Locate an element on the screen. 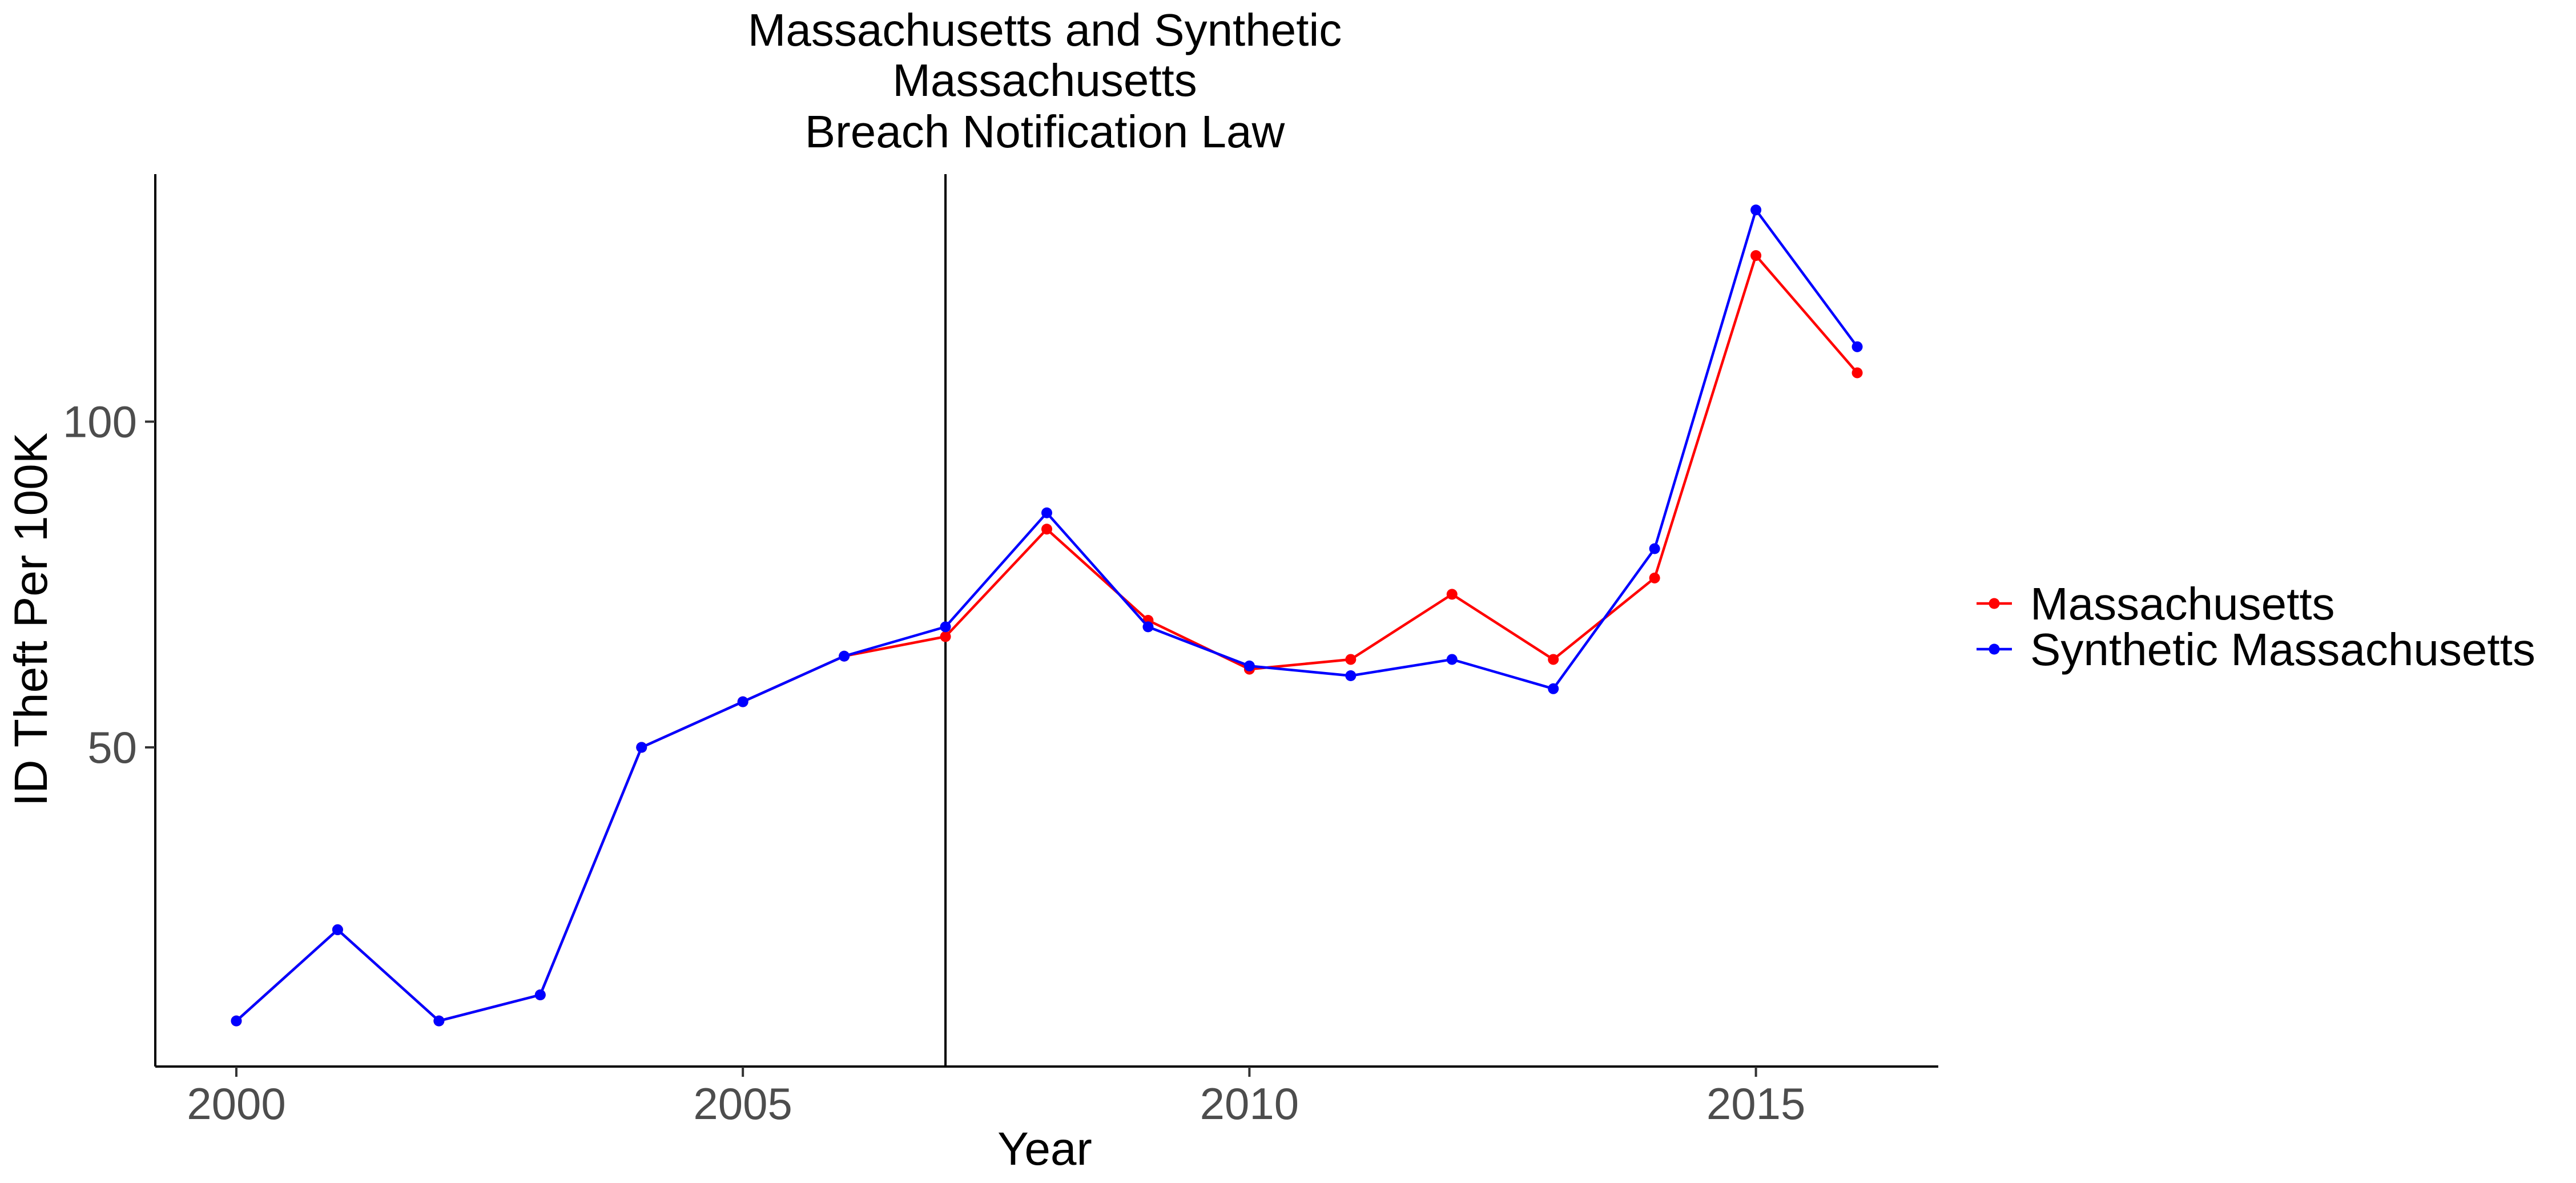 This screenshot has width=2576, height=1183. x-tick-label: 2015 is located at coordinates (1756, 1104).